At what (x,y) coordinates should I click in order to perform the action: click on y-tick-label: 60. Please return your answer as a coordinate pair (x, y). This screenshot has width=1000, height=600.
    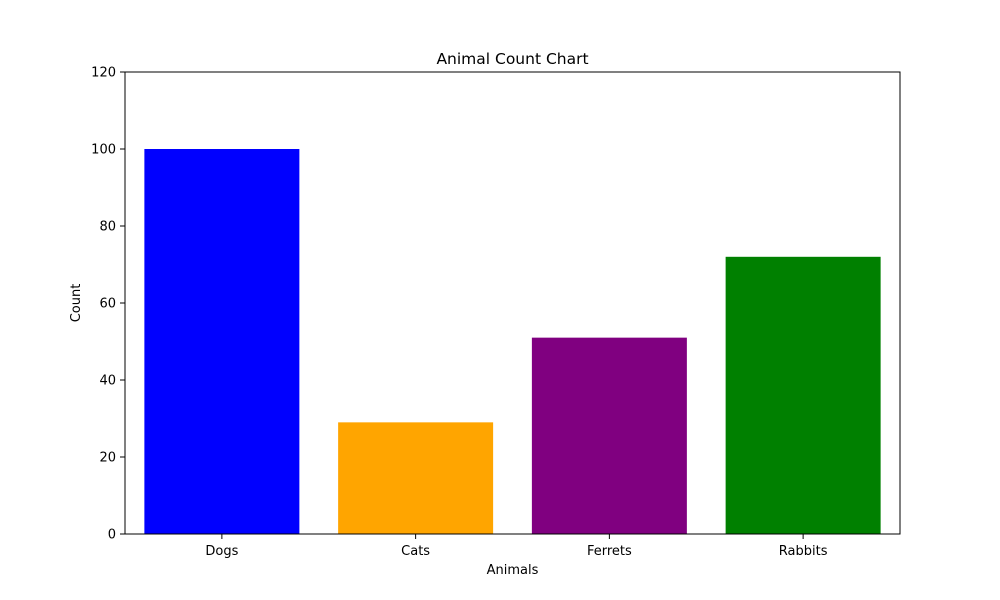
    Looking at the image, I should click on (107, 304).